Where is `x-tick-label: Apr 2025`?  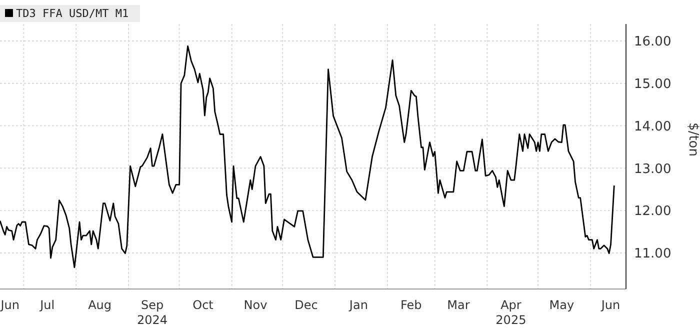 x-tick-label: Apr 2025 is located at coordinates (511, 312).